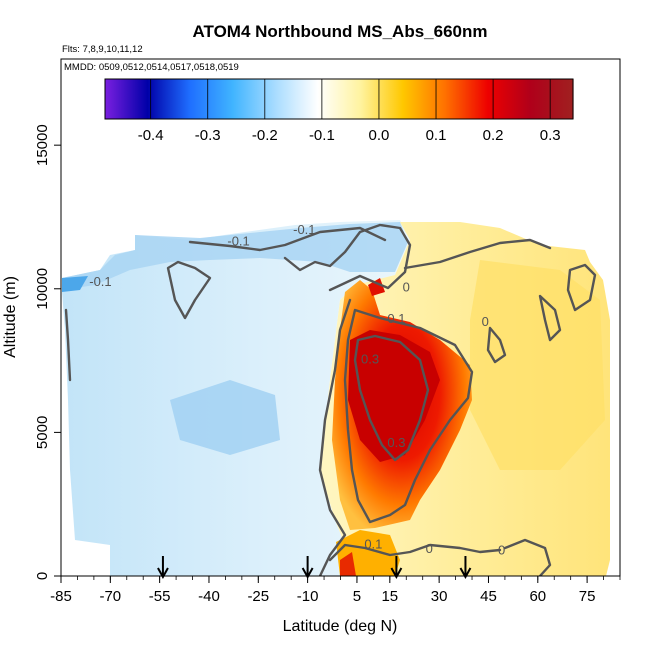 This screenshot has height=650, width=650. Describe the element at coordinates (581, 287) in the screenshot. I see `contour-north-east` at that location.